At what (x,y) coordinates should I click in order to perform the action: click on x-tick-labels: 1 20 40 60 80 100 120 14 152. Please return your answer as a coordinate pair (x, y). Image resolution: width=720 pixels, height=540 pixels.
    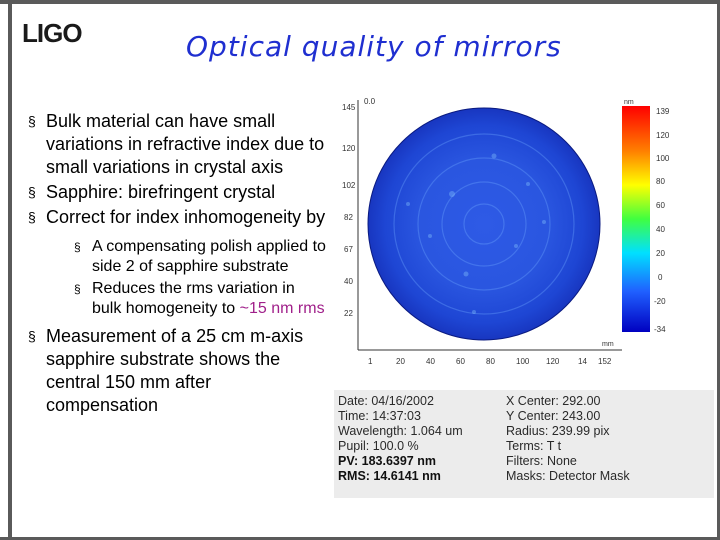
    Looking at the image, I should click on (490, 361).